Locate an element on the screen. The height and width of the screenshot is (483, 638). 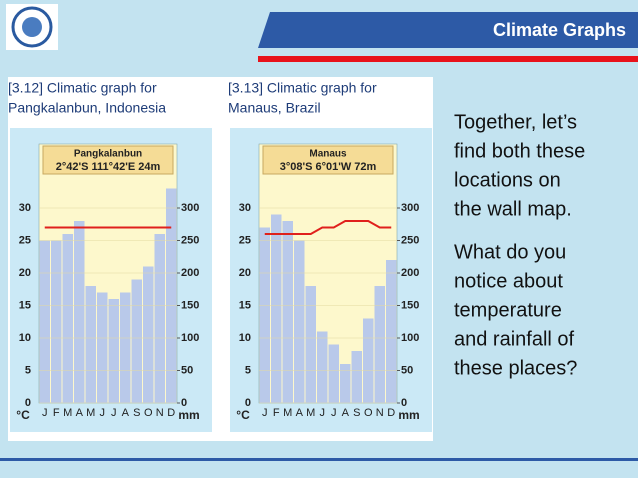
caption: Pangkalanbun, Indonesia is located at coordinates (87, 108).